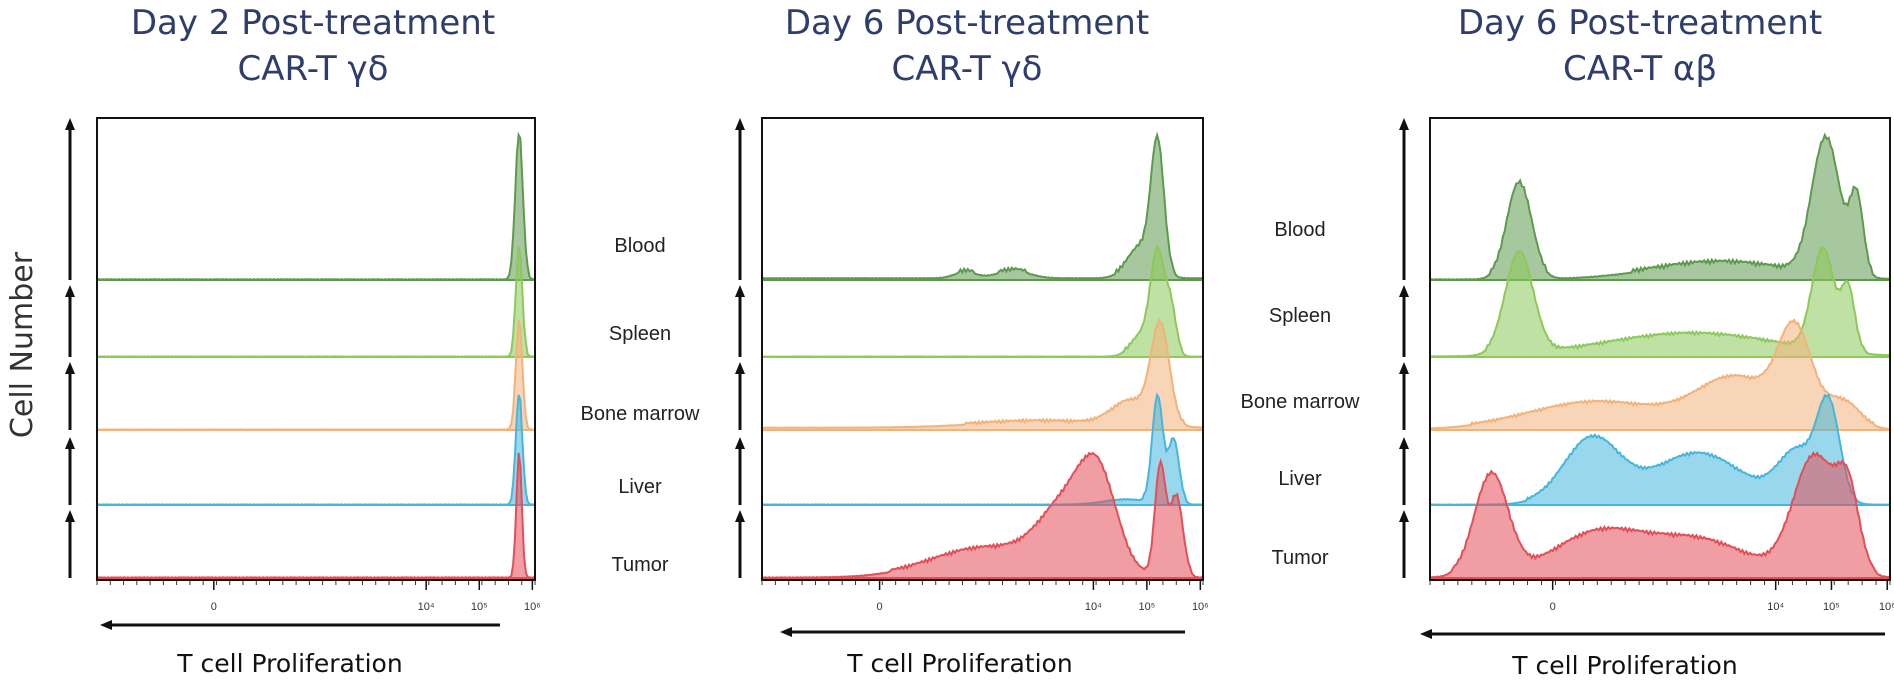 This screenshot has width=1894, height=688. What do you see at coordinates (22, 344) in the screenshot?
I see `y-axis-label: Cell Number` at bounding box center [22, 344].